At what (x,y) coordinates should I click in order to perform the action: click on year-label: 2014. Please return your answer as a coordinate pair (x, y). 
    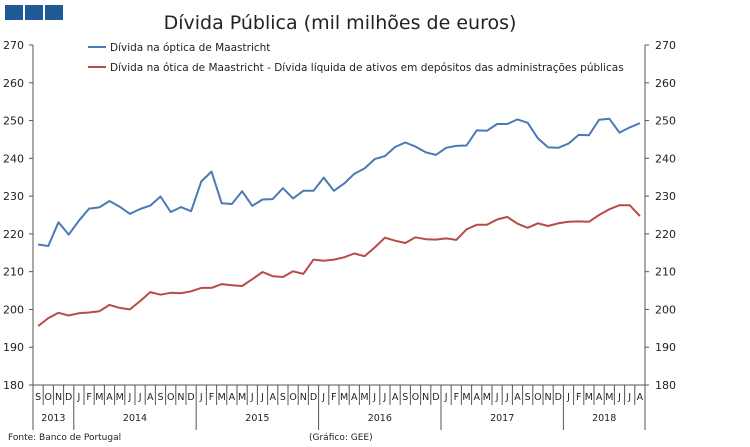
    Looking at the image, I should click on (135, 418).